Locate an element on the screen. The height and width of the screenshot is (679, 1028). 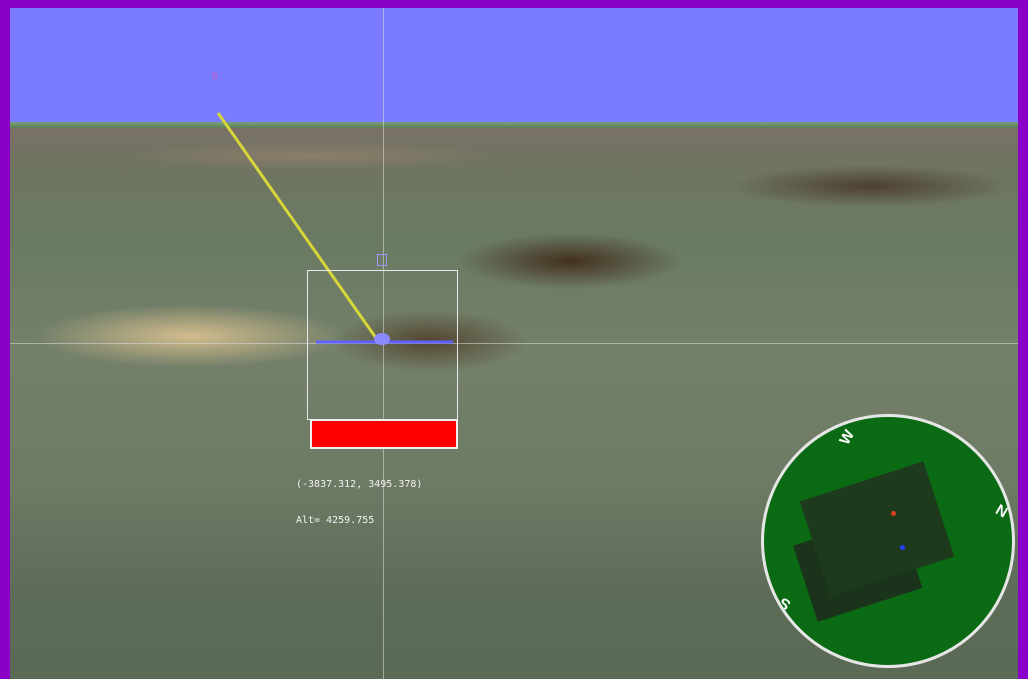
aircraft-icon is located at coordinates (384, 339).